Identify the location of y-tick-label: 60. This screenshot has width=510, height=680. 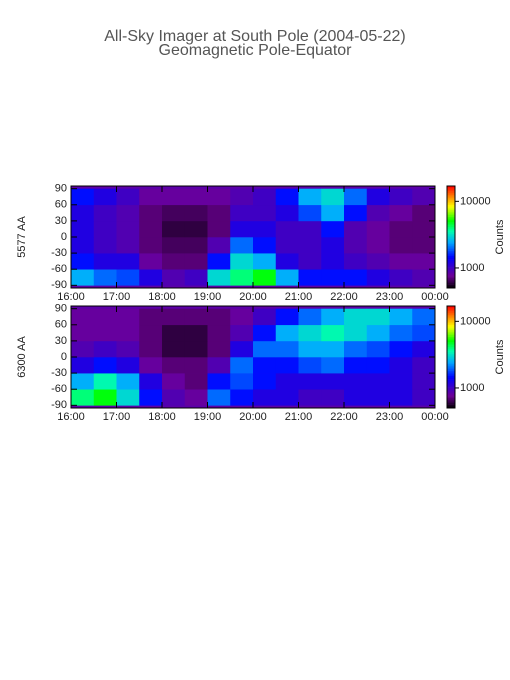
(61, 325).